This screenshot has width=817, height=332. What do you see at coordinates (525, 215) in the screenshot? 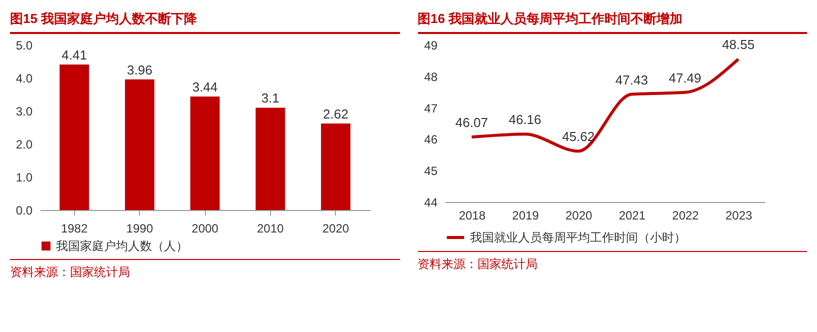
I see `x-tick-label: 2019` at bounding box center [525, 215].